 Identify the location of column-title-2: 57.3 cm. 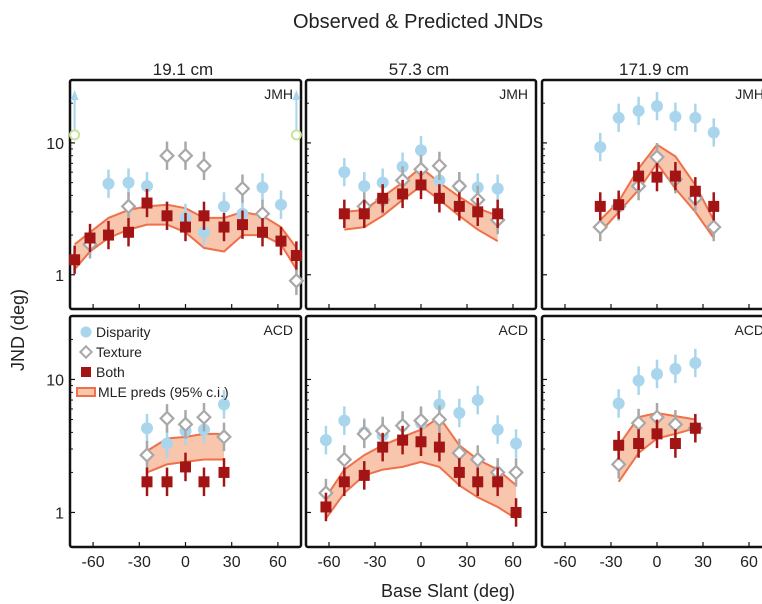
(419, 69).